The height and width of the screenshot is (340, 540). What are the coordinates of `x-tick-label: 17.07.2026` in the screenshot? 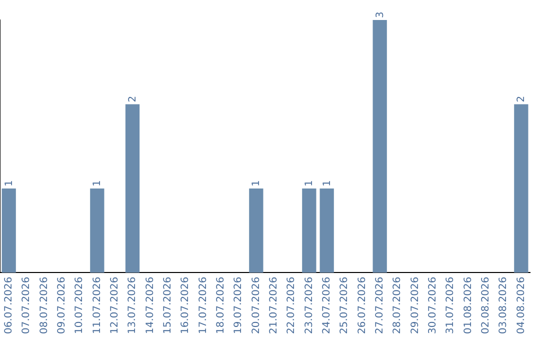 It's located at (203, 305).